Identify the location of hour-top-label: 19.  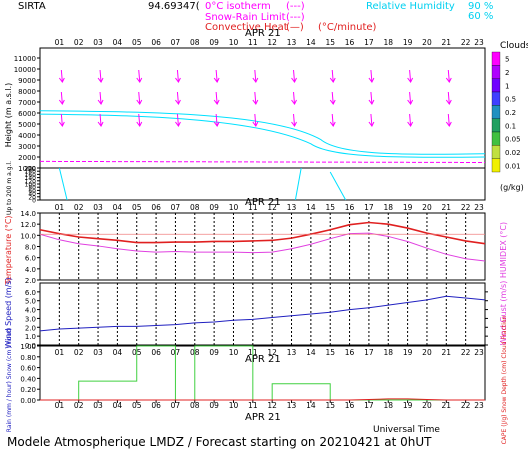
(408, 42).